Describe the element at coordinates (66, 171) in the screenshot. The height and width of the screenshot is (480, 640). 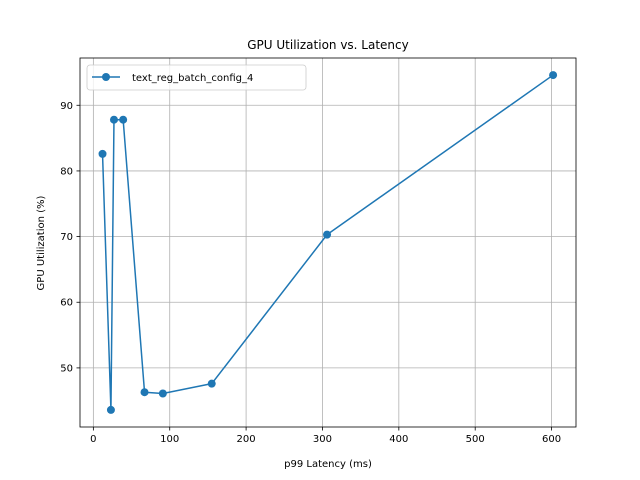
I see `y-tick-label: 80` at that location.